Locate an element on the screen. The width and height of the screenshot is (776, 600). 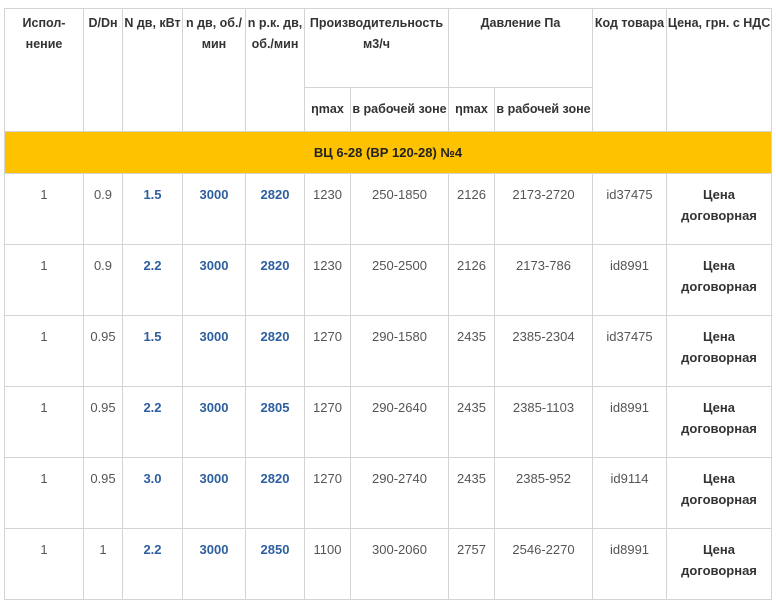
col-header-d-ratio: D/Dн is located at coordinates (103, 70).